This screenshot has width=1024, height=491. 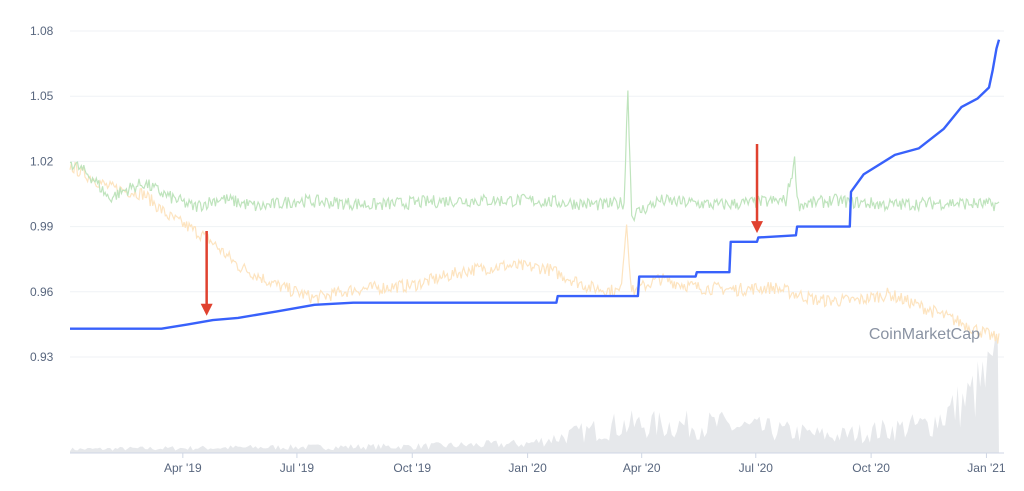 What do you see at coordinates (412, 468) in the screenshot?
I see `x-tick-label: Oct '19` at bounding box center [412, 468].